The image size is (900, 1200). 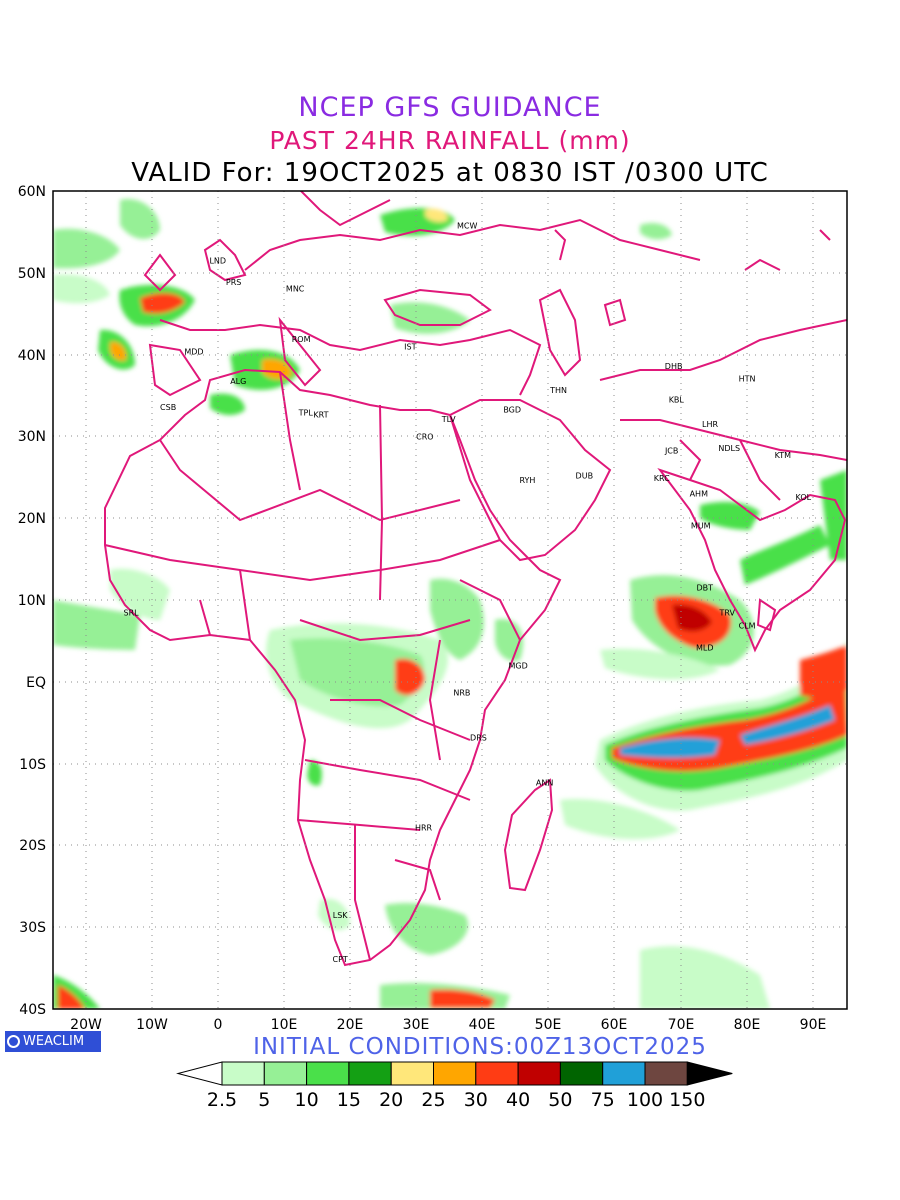 What do you see at coordinates (518, 665) in the screenshot?
I see `city-label: MGD` at bounding box center [518, 665].